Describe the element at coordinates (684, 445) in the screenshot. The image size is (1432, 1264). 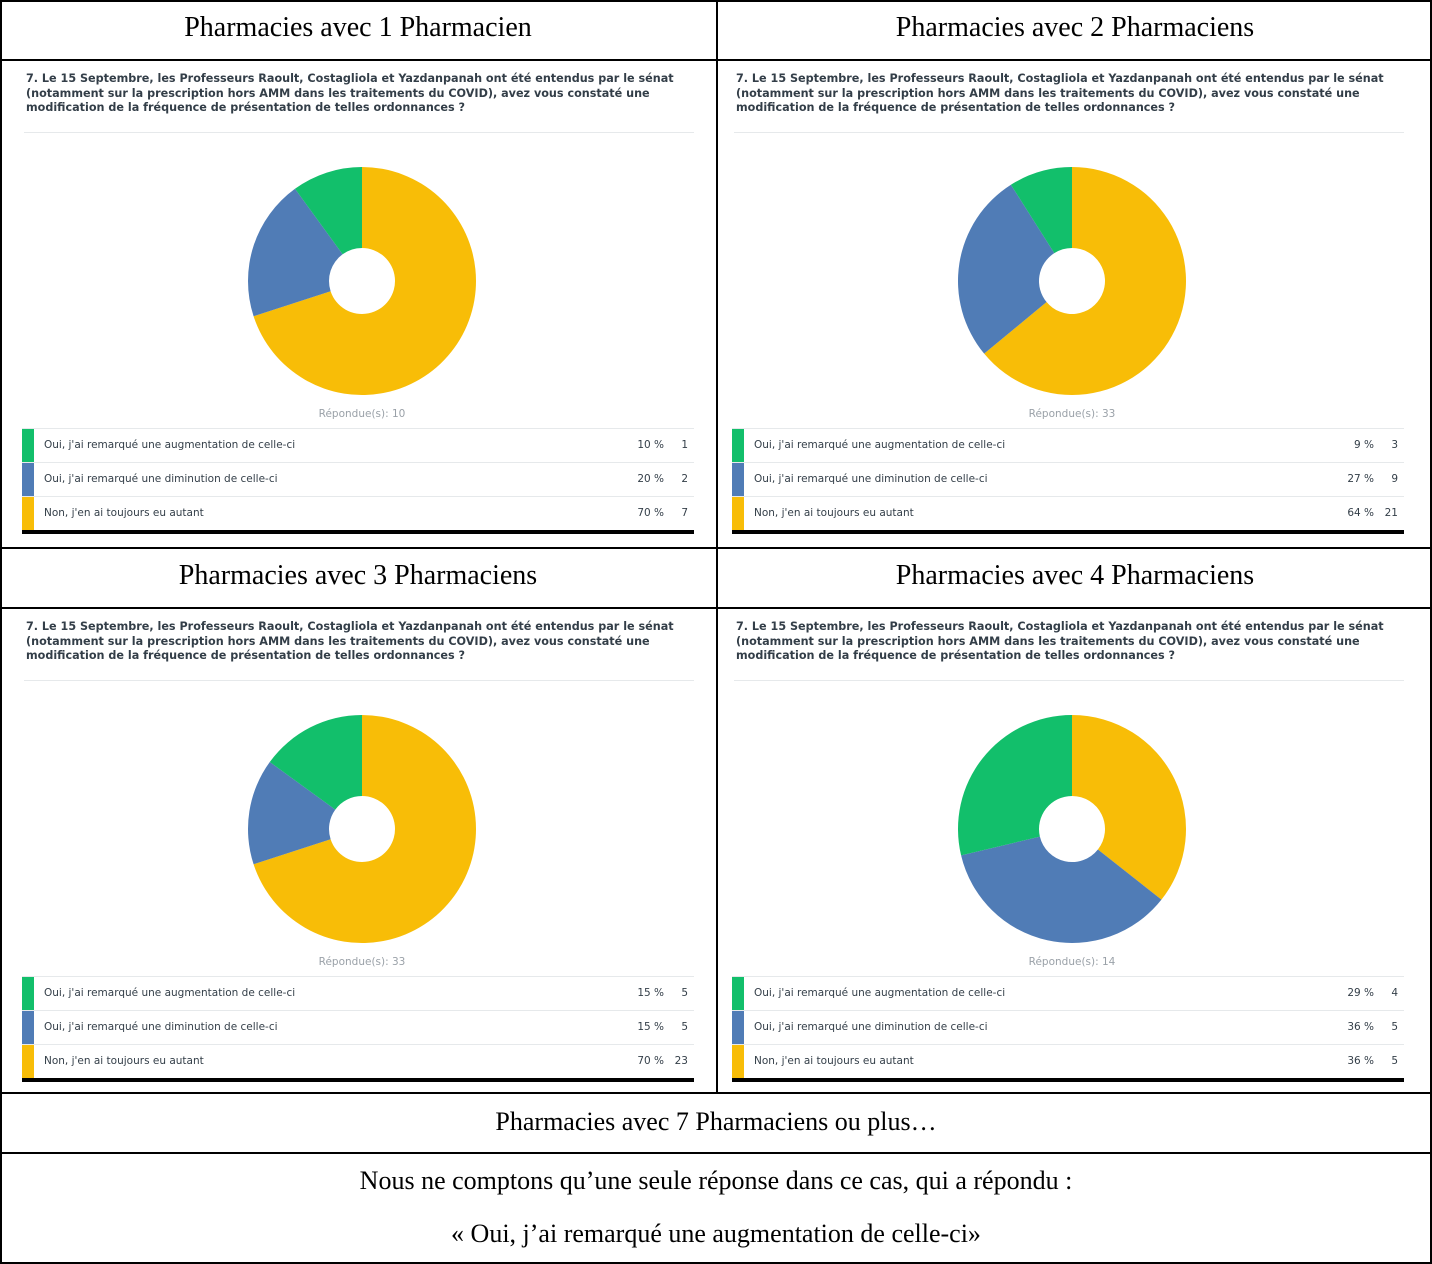
I see `legend-count: 1` at that location.